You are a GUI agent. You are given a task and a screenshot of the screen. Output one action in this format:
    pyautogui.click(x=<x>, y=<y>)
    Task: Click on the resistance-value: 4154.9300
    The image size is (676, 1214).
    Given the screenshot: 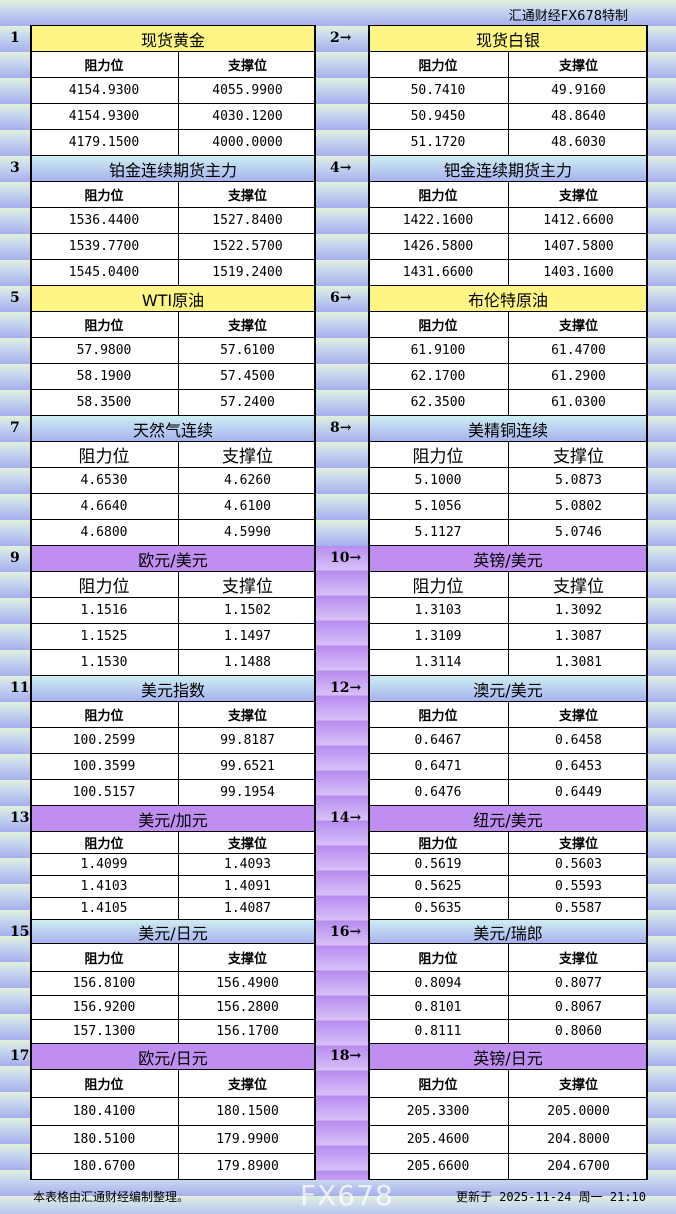 What is the action you would take?
    pyautogui.click(x=104, y=91)
    